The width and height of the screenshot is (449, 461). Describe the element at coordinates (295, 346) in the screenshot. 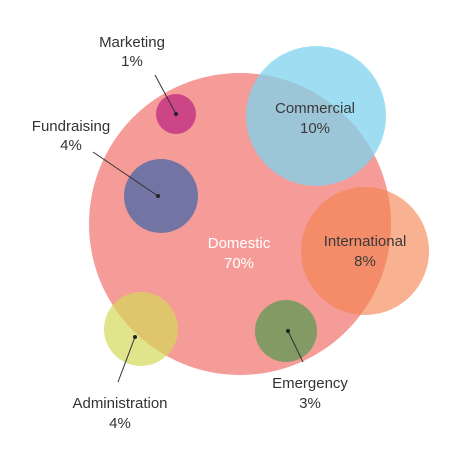

I see `leader-emergency` at that location.